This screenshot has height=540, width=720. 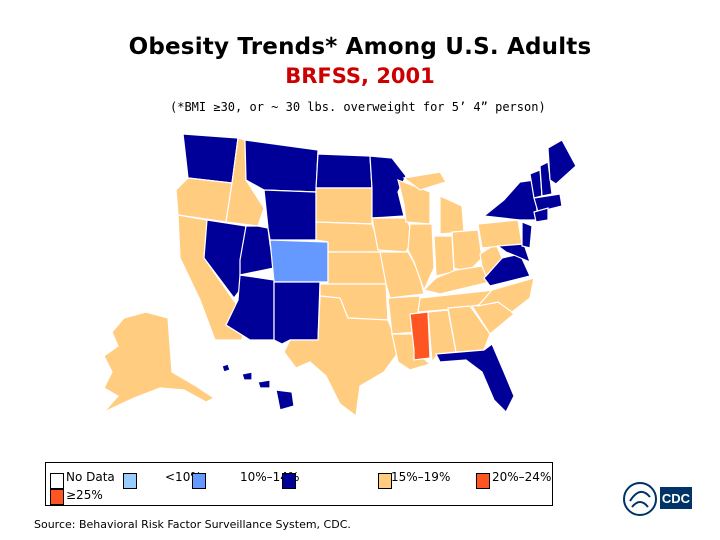 What do you see at coordinates (84, 495) in the screenshot?
I see `legend-label-ge25: ≥25%` at bounding box center [84, 495].